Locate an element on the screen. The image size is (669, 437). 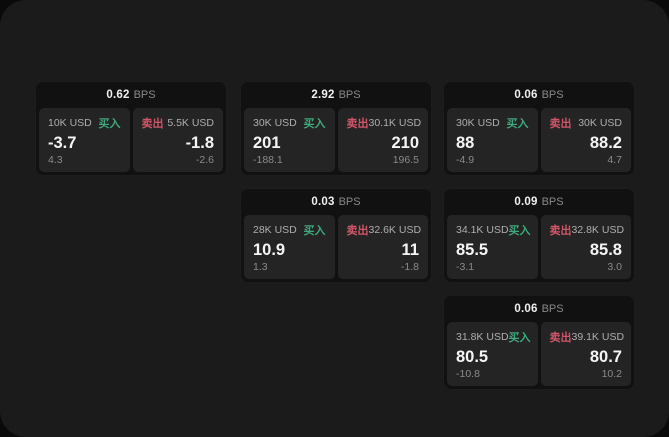
buy-price: -3.7 is located at coordinates (62, 143).